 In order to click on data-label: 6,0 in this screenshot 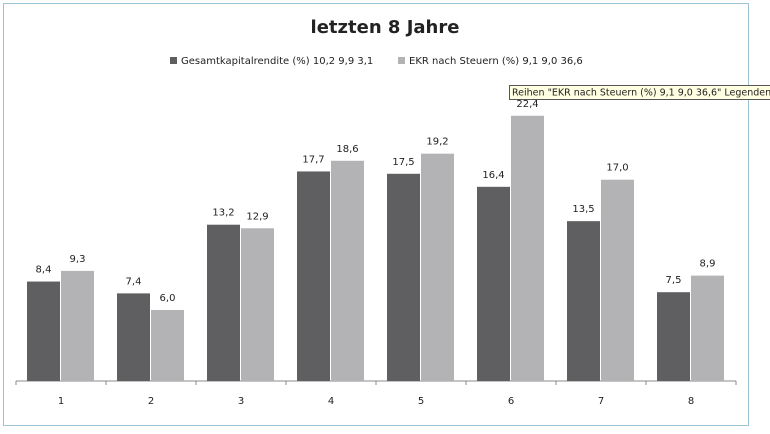, I will do `click(168, 298)`.